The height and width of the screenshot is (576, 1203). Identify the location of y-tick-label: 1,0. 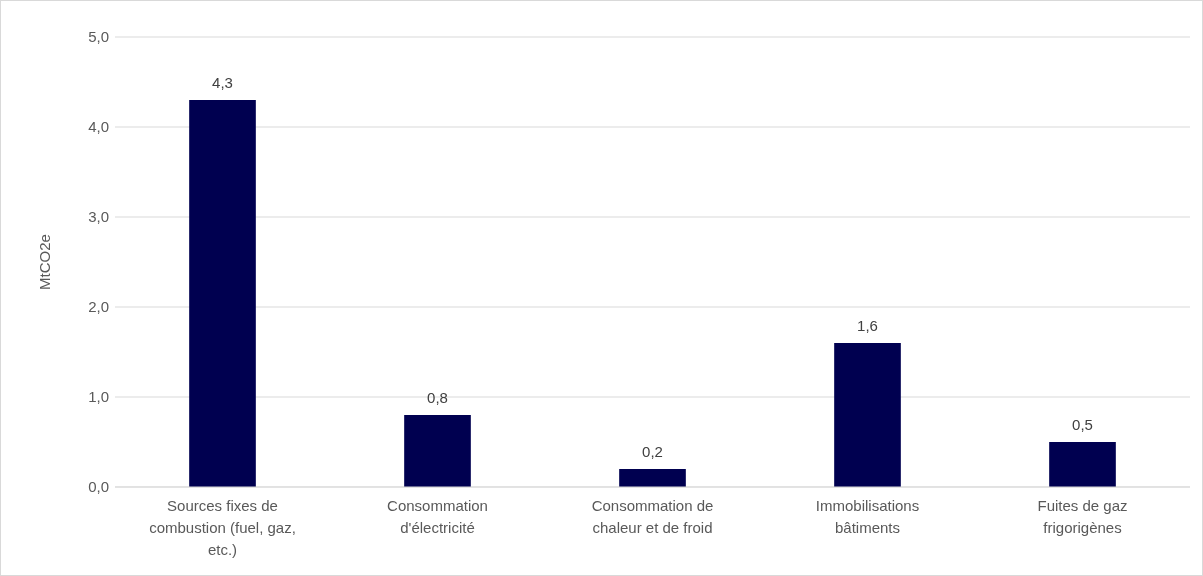
(98, 397).